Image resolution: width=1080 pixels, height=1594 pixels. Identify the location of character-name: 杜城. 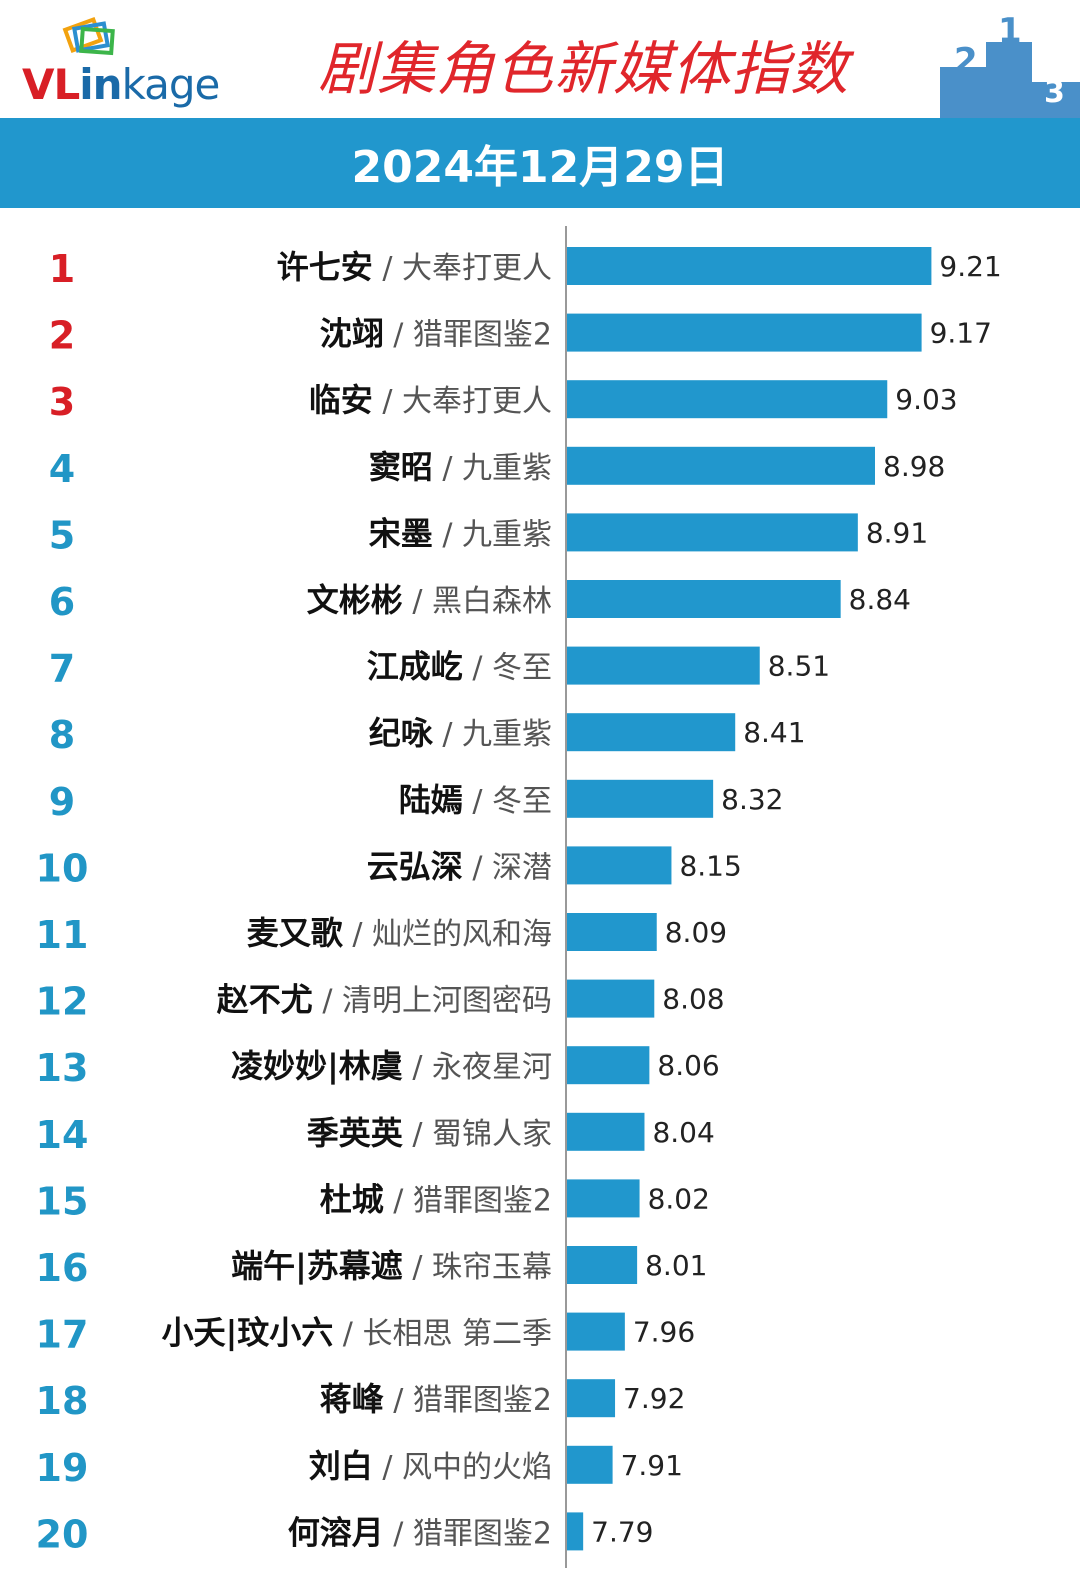
(352, 1199).